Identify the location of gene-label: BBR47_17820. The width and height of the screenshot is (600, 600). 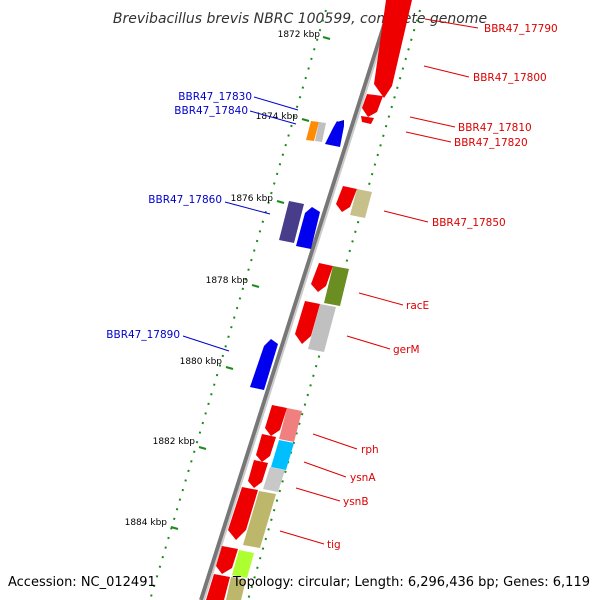
(491, 143).